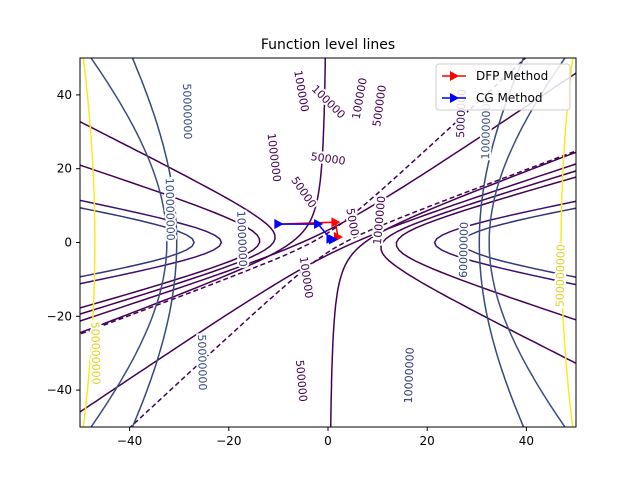  I want to click on contour-label-1: 50000, so click(328, 159).